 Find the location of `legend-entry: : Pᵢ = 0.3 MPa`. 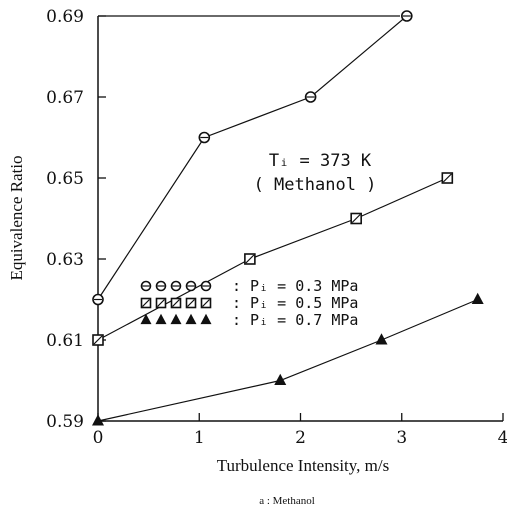

legend-entry: : Pᵢ = 0.3 MPa is located at coordinates (249, 286).